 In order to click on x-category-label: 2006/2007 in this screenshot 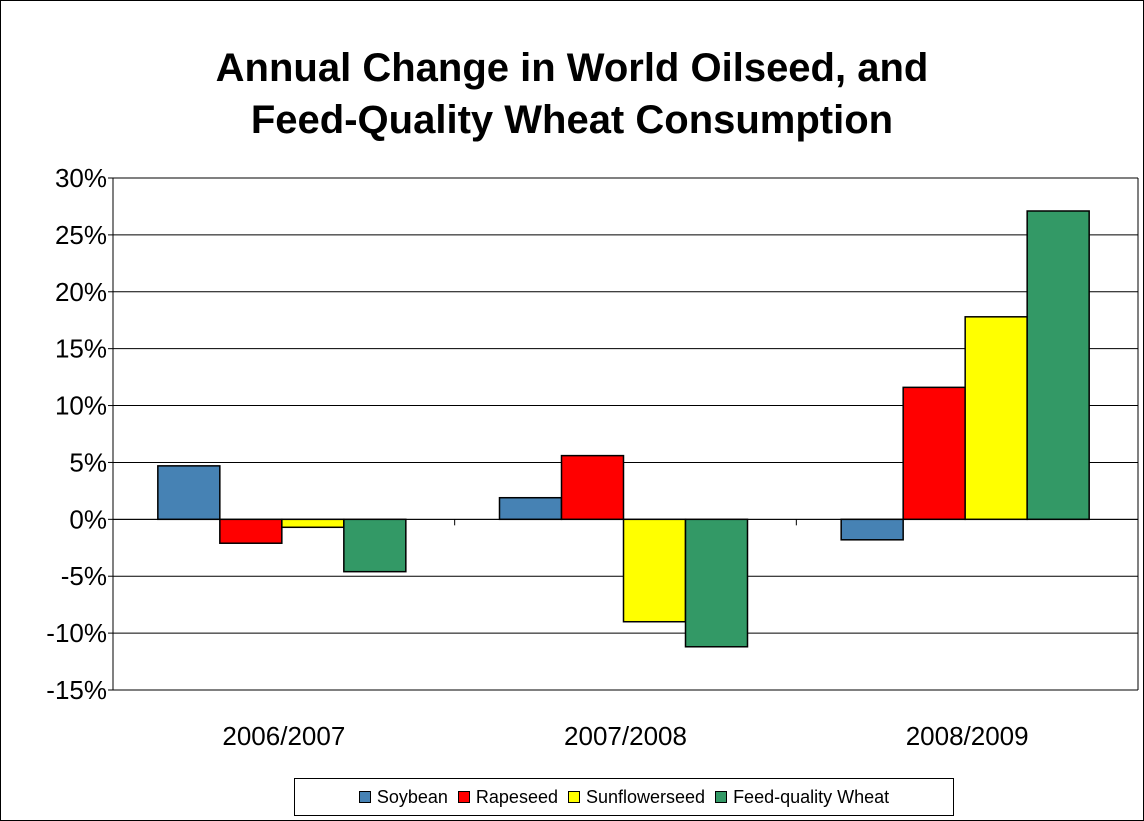, I will do `click(283, 736)`.